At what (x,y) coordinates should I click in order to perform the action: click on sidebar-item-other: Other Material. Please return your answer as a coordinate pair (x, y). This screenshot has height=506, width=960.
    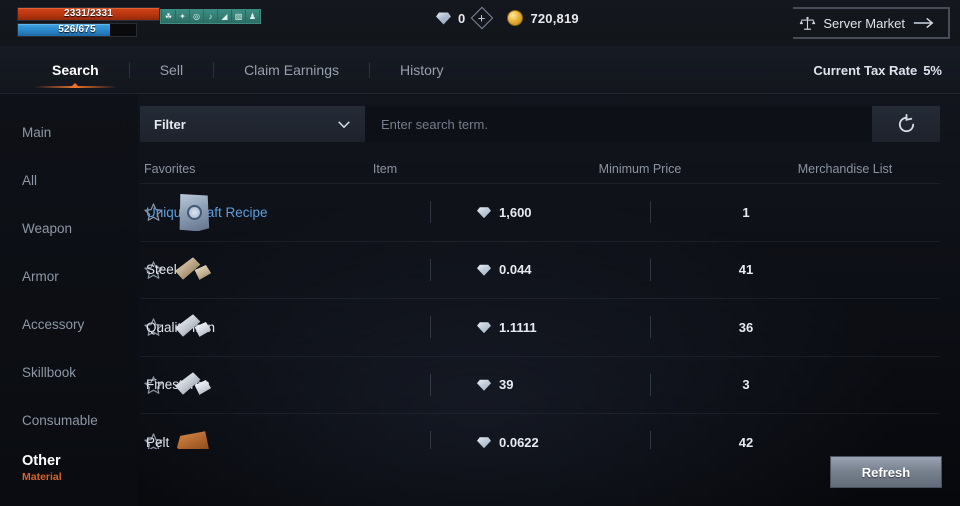
    Looking at the image, I should click on (69, 468).